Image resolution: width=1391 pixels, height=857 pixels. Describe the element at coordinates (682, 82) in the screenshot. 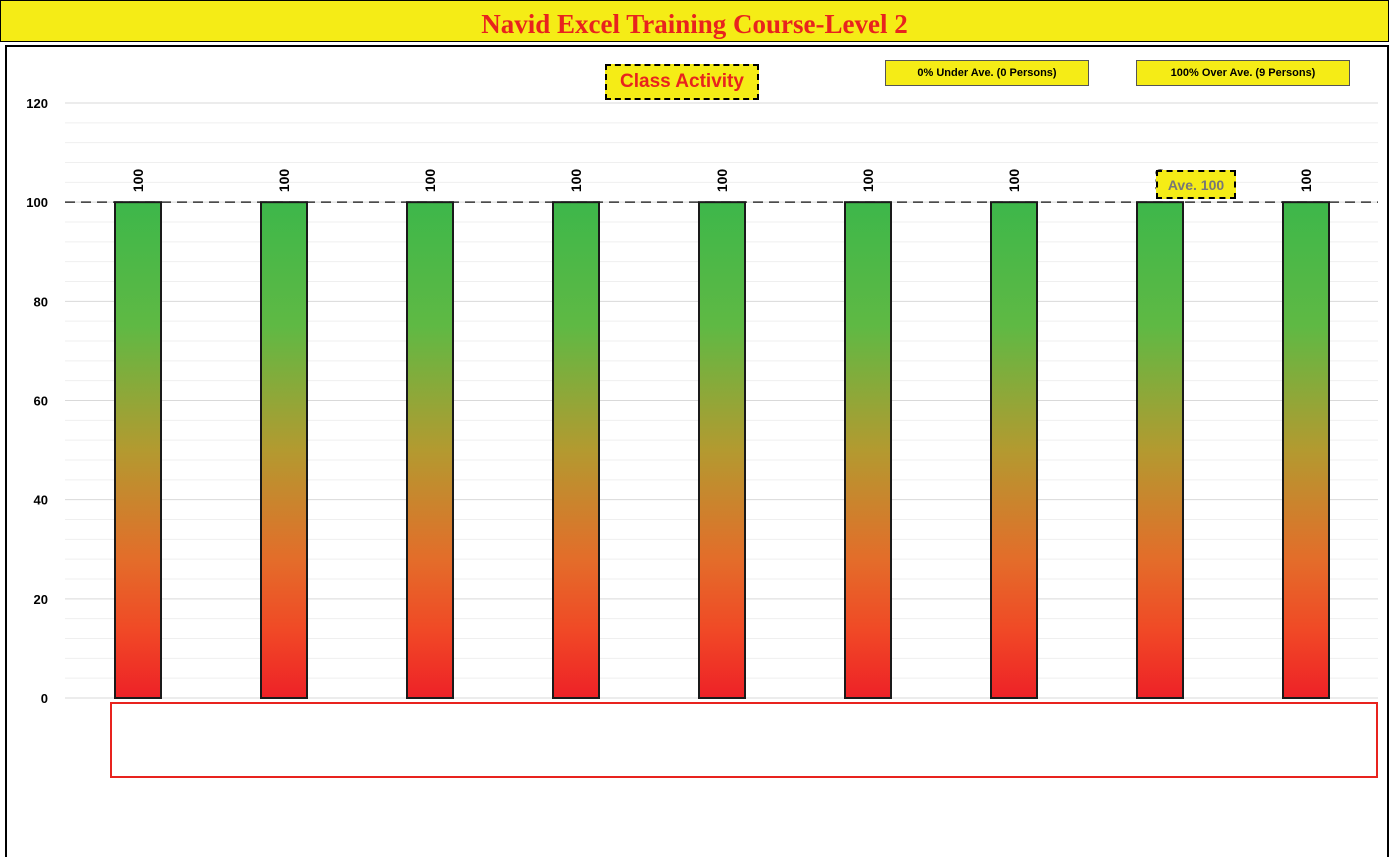

I see `chart-title: Class Activity` at that location.